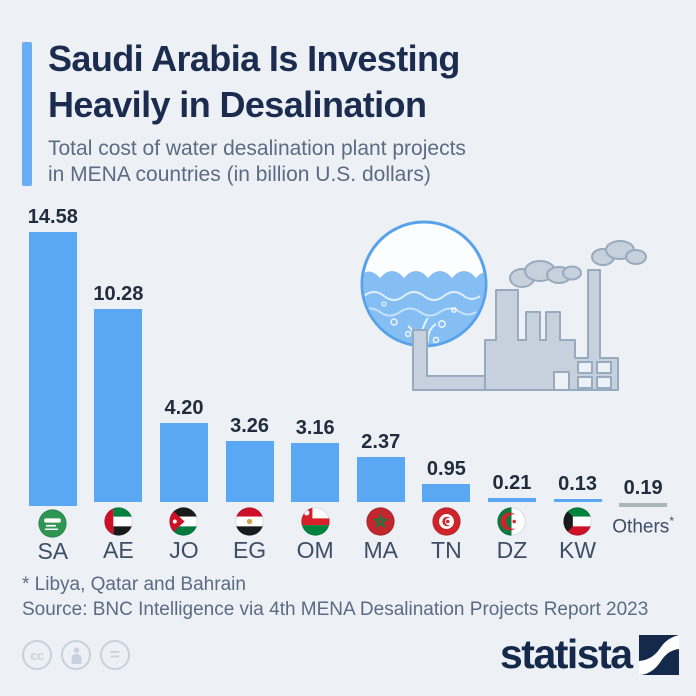 This screenshot has width=696, height=696. What do you see at coordinates (643, 385) in the screenshot?
I see `chart-column-others: 0.19 Others*` at bounding box center [643, 385].